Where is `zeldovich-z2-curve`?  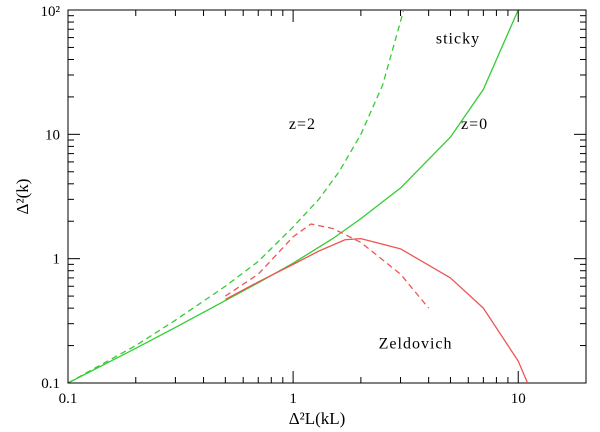 zeldovich-z2-curve is located at coordinates (327, 266).